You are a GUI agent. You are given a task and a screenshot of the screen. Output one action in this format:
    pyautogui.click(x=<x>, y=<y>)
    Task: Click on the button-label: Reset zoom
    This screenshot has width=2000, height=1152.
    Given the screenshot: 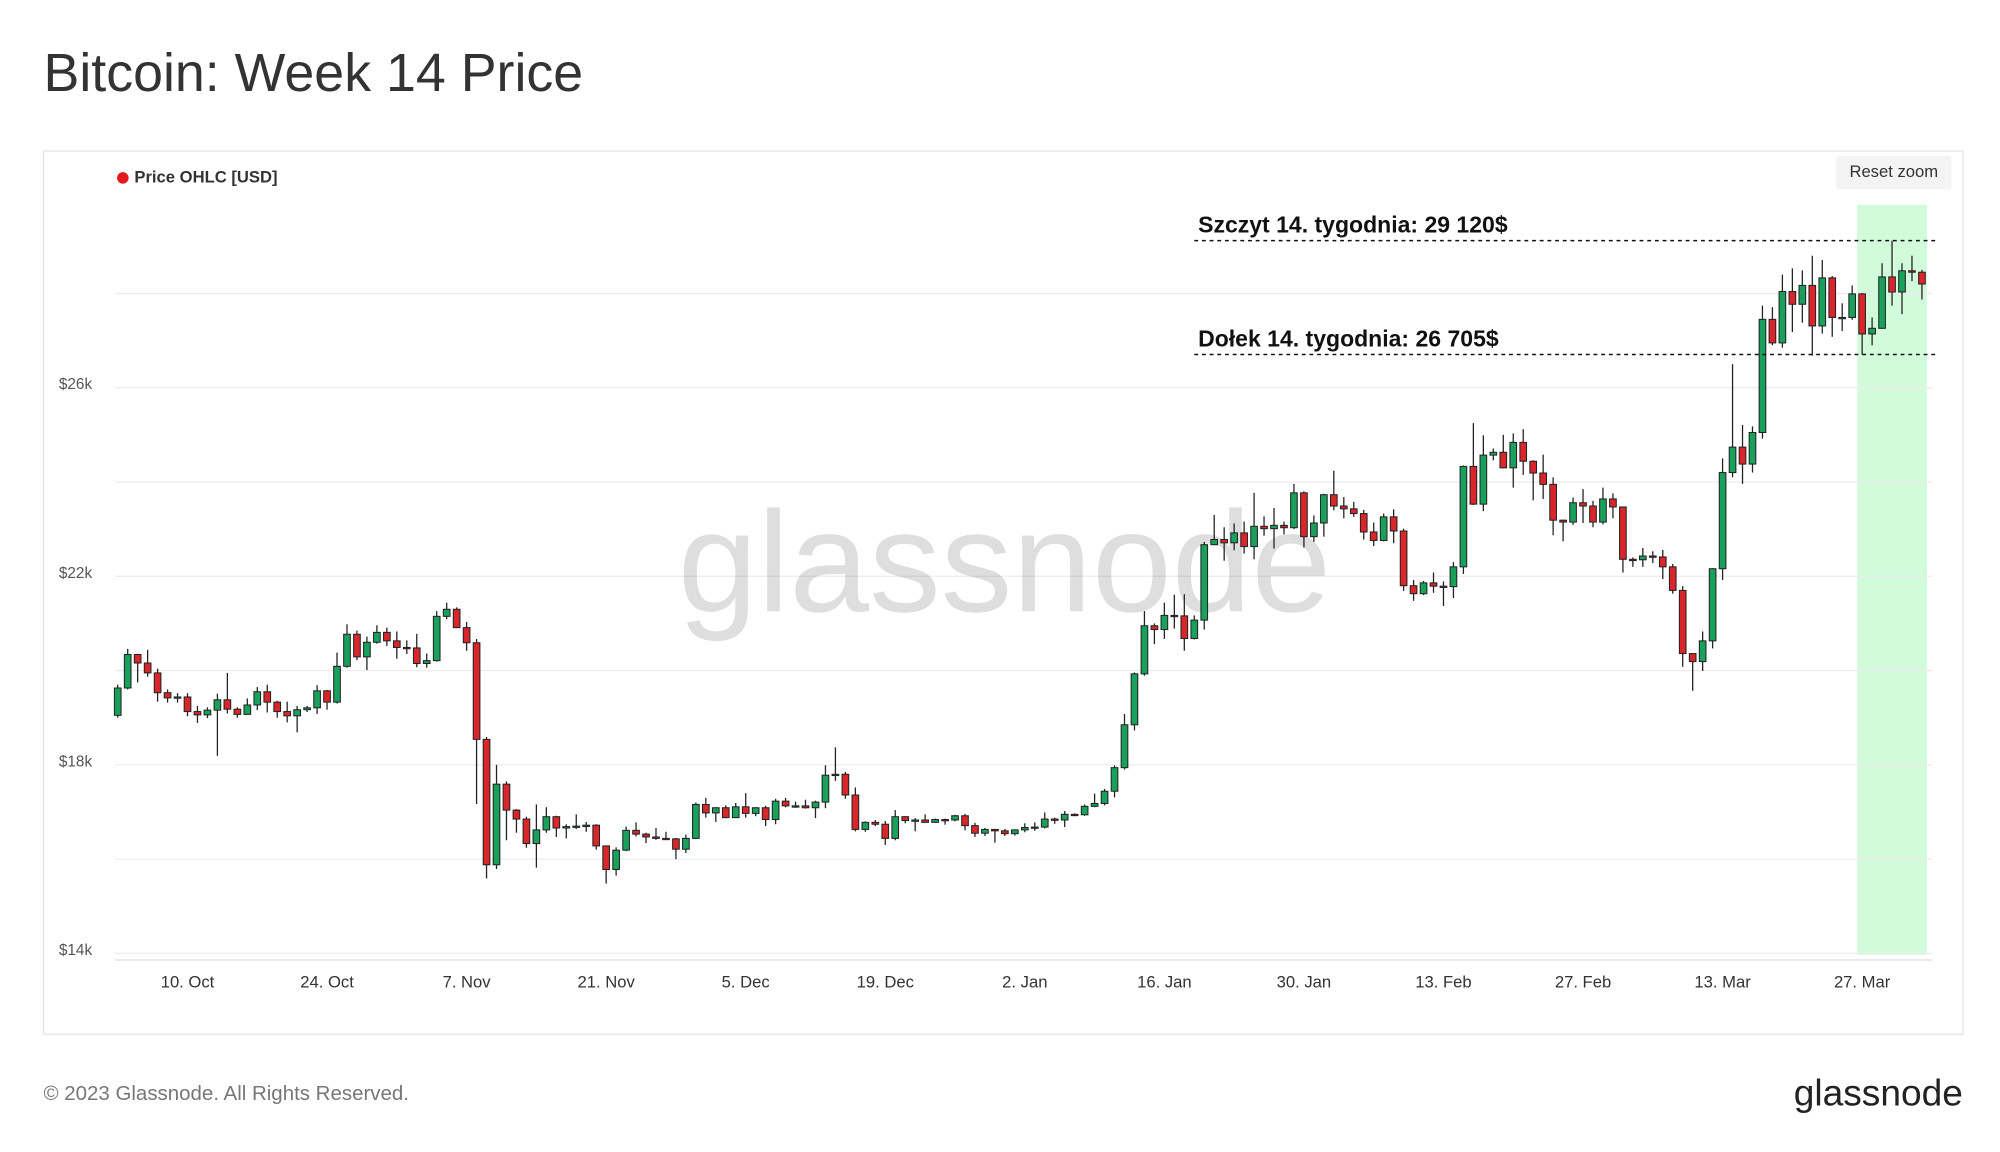 What is the action you would take?
    pyautogui.click(x=1893, y=171)
    